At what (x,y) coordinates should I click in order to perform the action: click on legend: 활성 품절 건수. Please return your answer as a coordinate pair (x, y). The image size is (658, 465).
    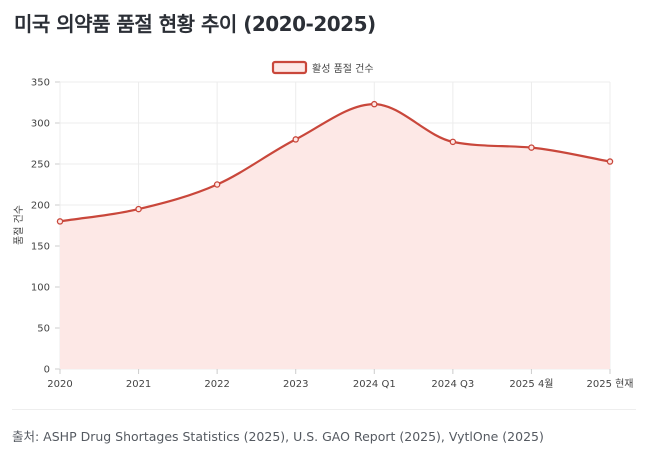
    Looking at the image, I should click on (322, 67).